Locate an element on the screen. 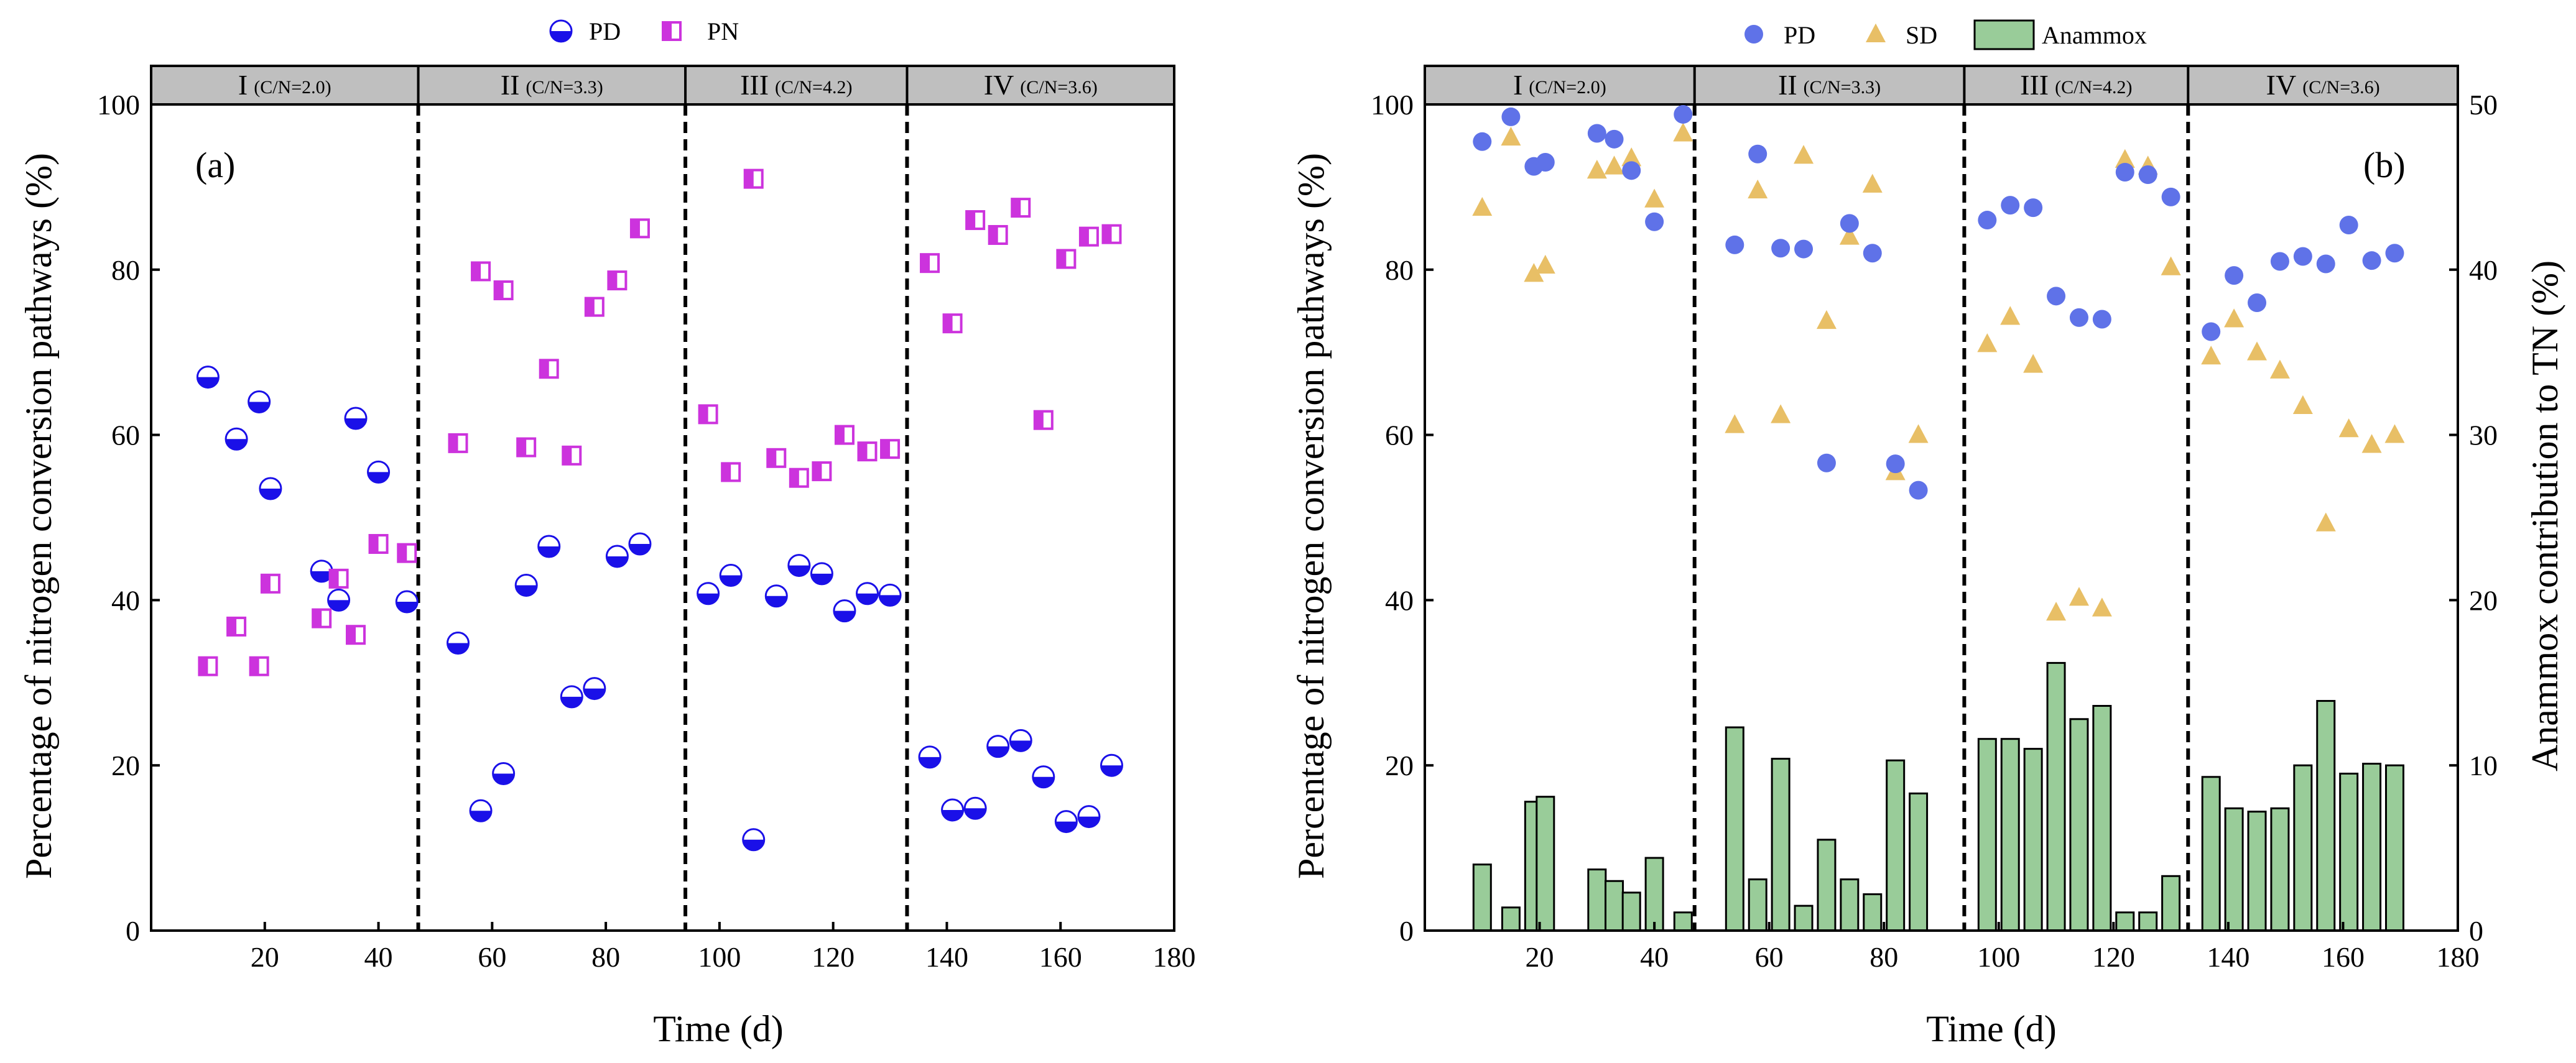 This screenshot has height=1063, width=2576. y-right-tick-label: 20 is located at coordinates (2484, 600).